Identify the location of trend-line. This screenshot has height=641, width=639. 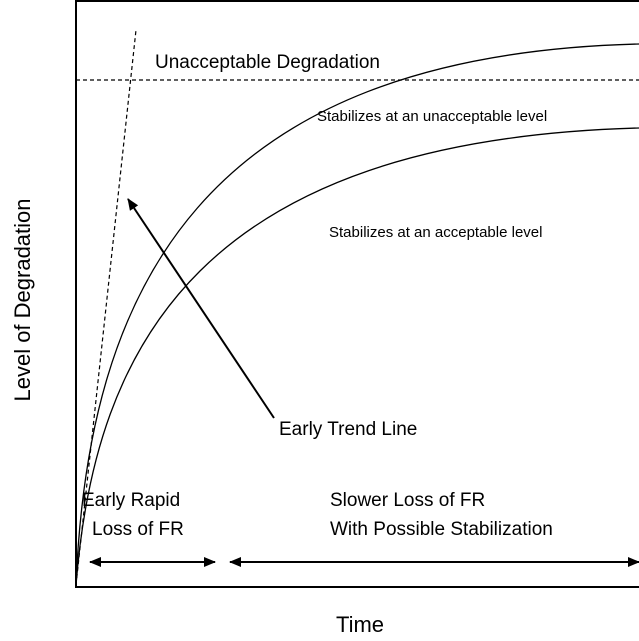
(106, 307).